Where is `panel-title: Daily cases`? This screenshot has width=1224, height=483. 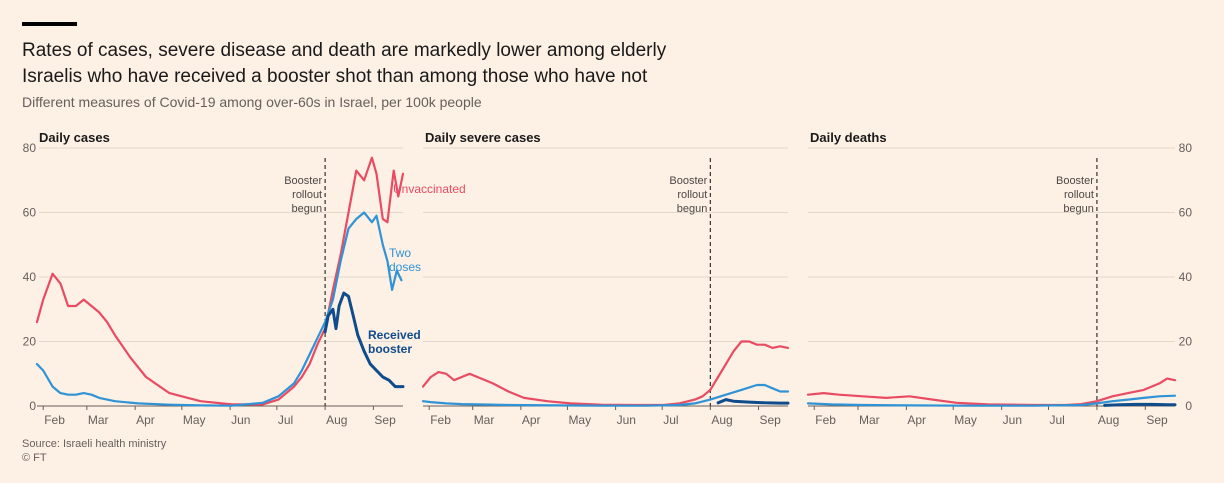 panel-title: Daily cases is located at coordinates (74, 137).